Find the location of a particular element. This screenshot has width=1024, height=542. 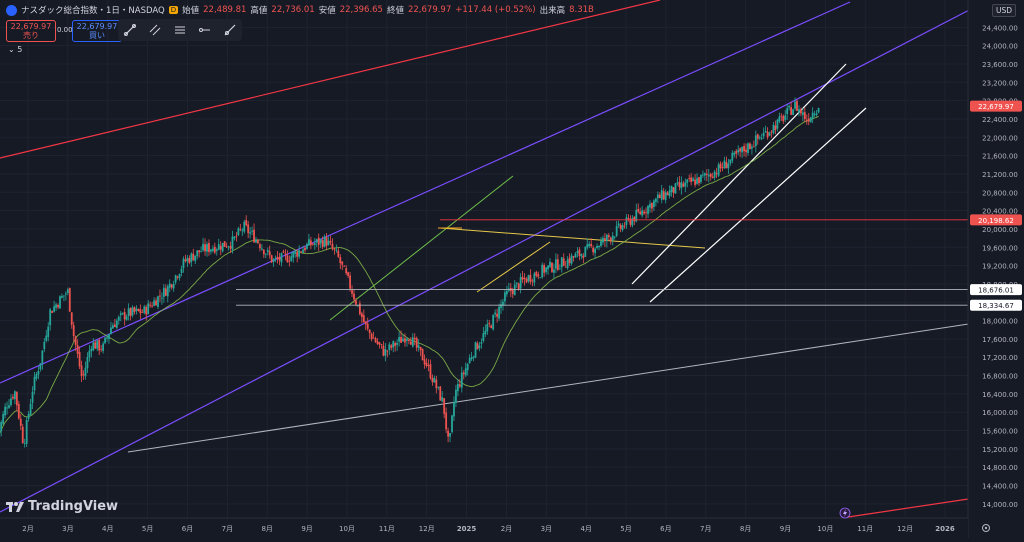

trend-line-tool-icon is located at coordinates (130, 30).